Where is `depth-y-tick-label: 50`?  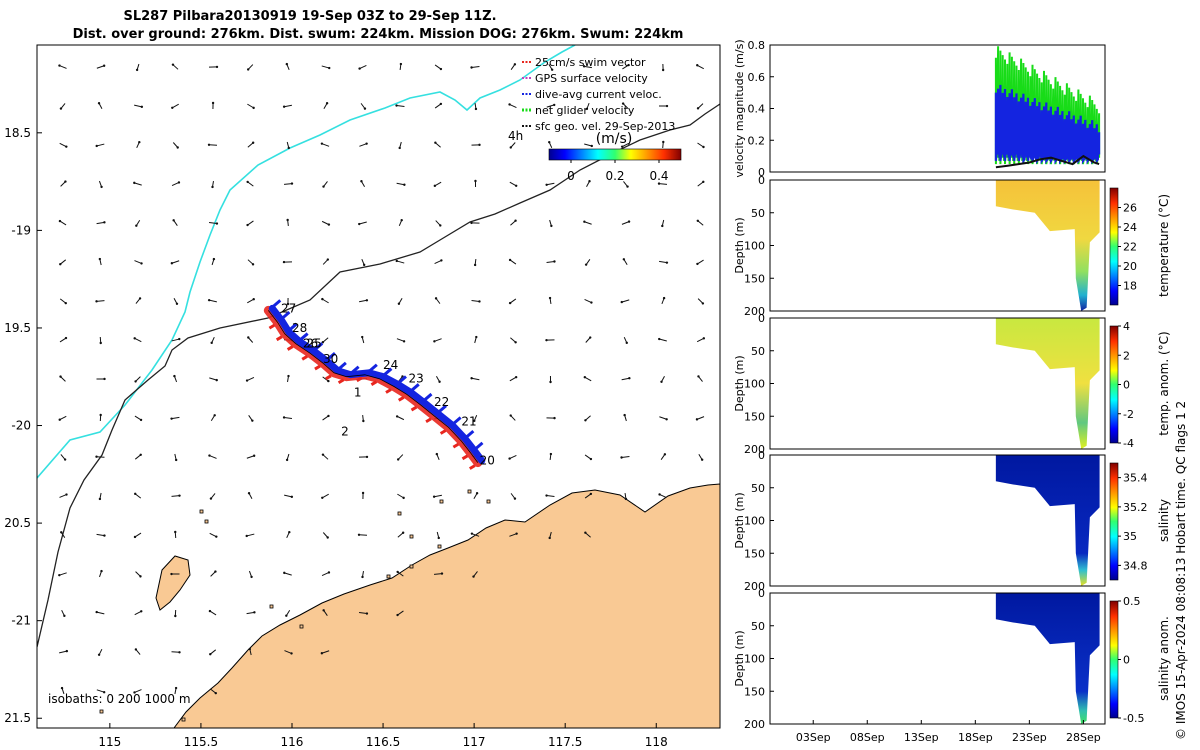 depth-y-tick-label: 50 is located at coordinates (758, 351).